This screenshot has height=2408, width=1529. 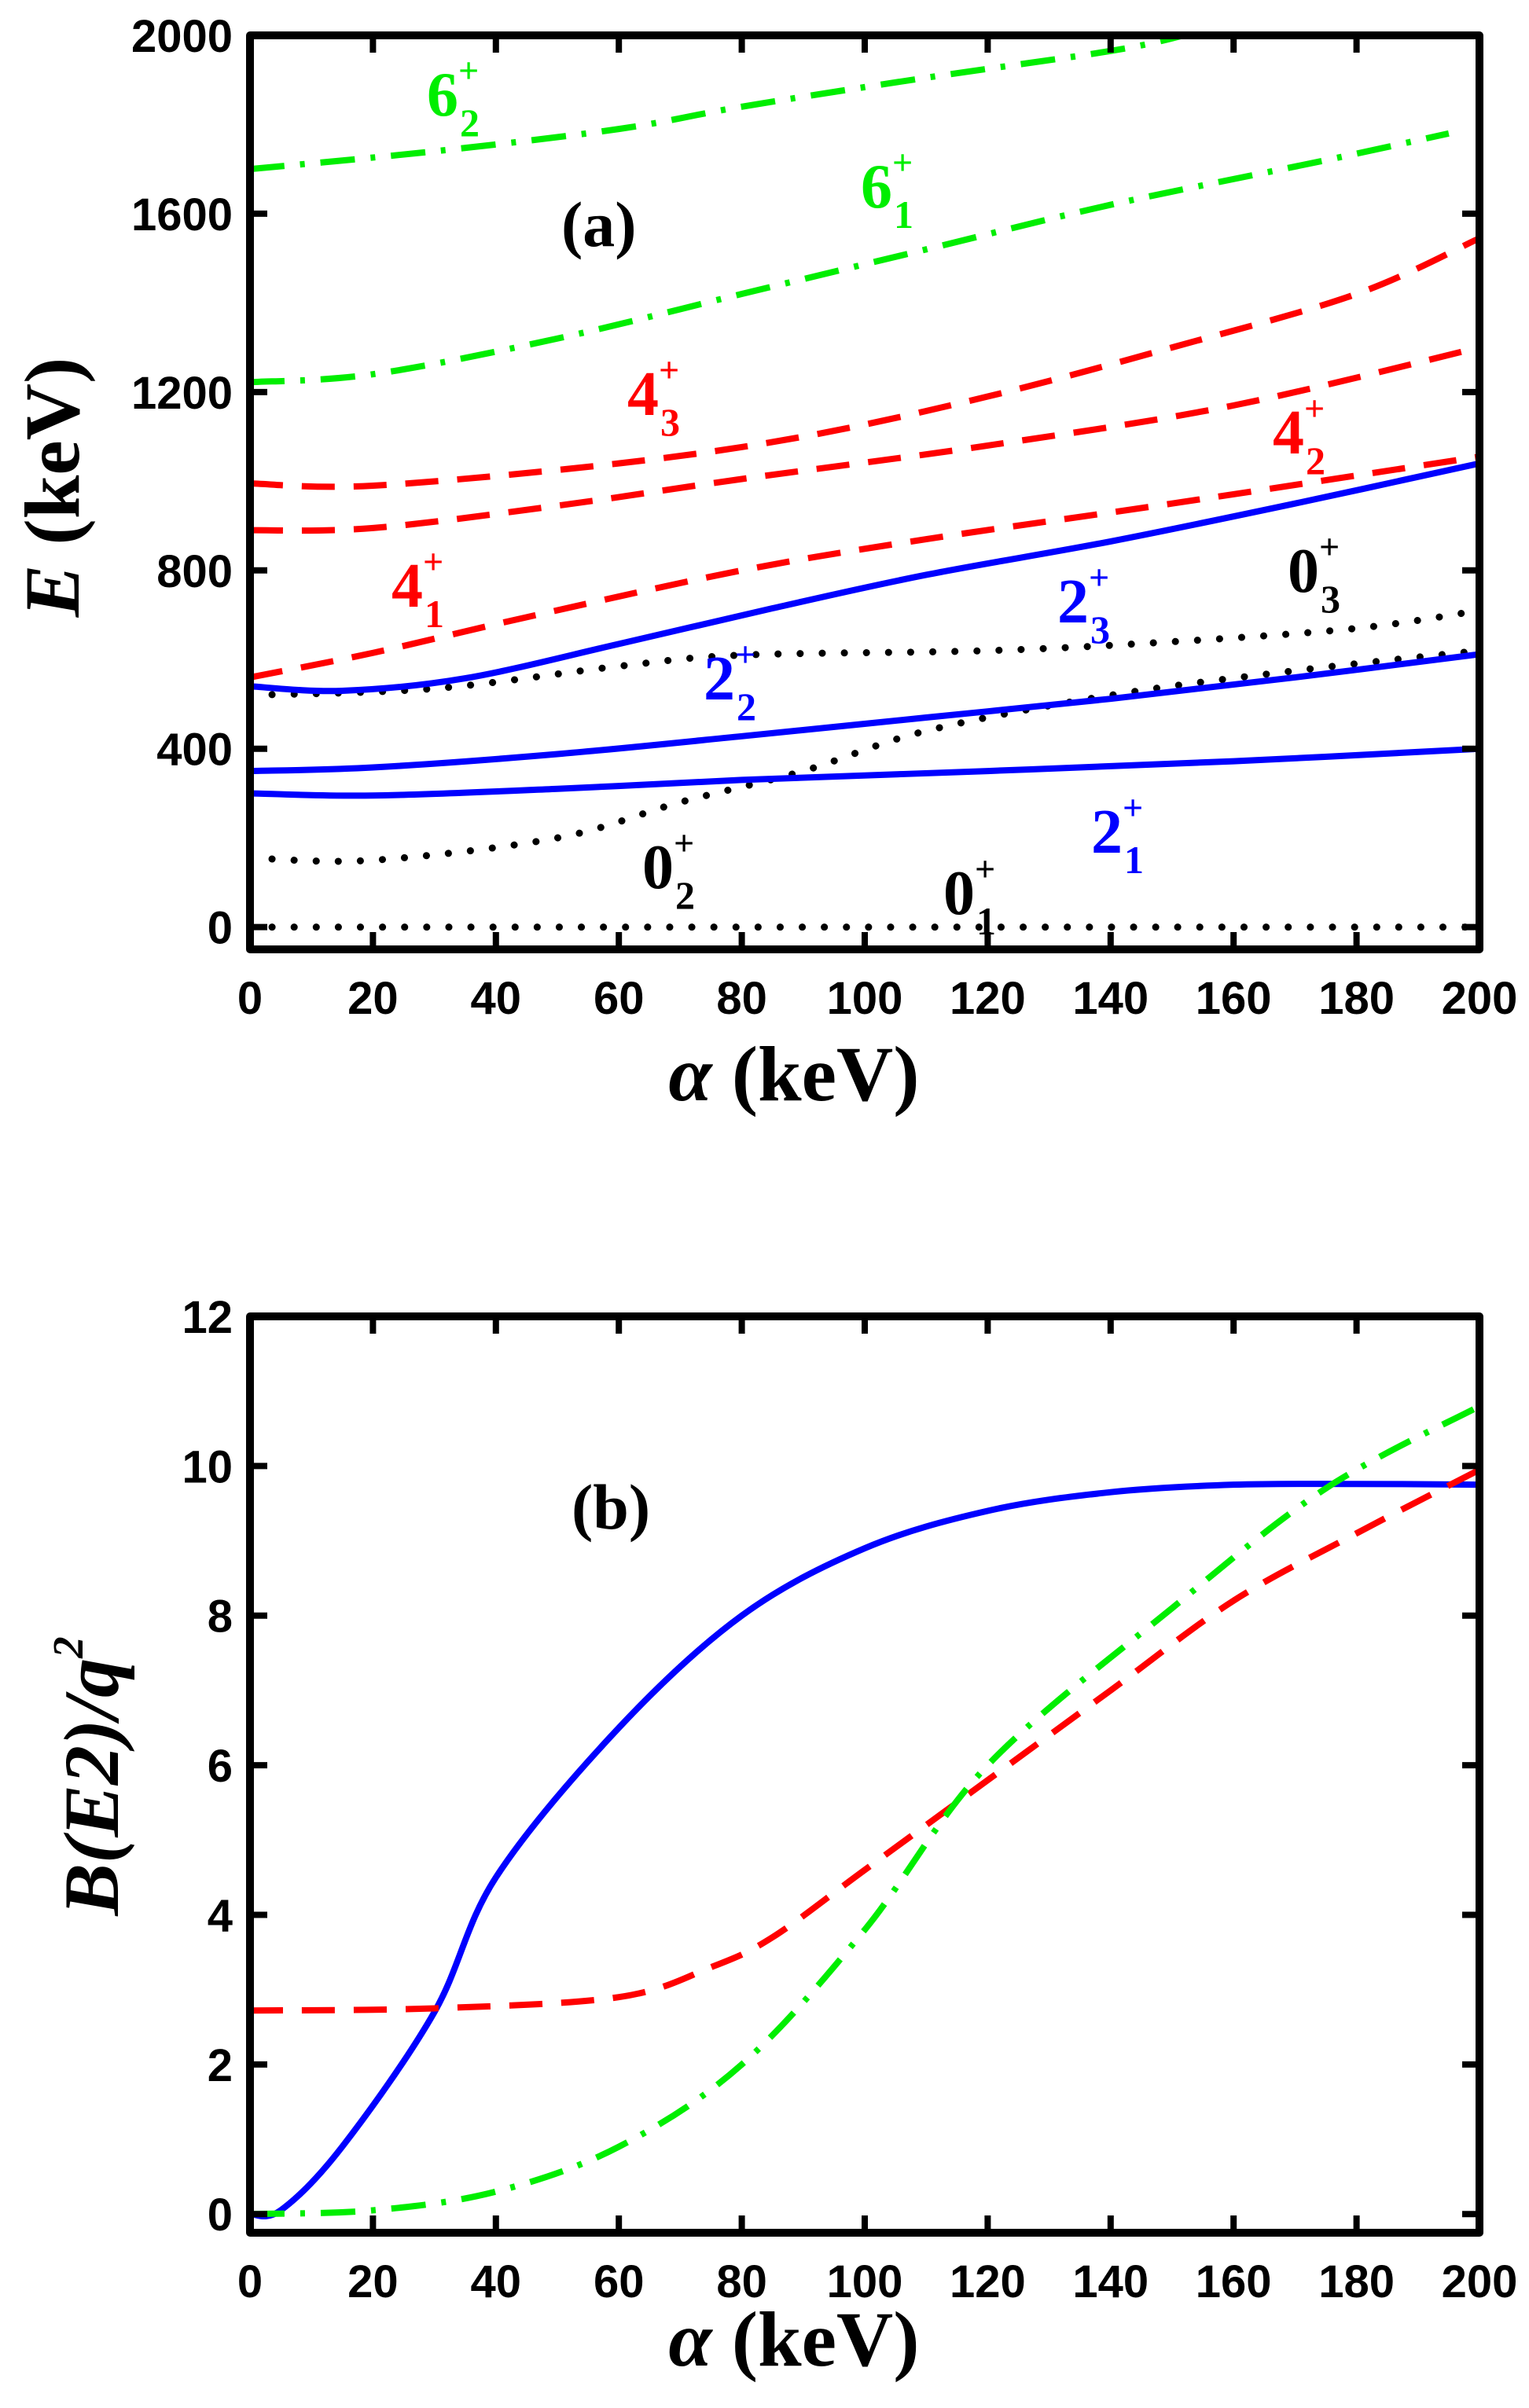 I want to click on y-tick-label: 800, so click(x=194, y=571).